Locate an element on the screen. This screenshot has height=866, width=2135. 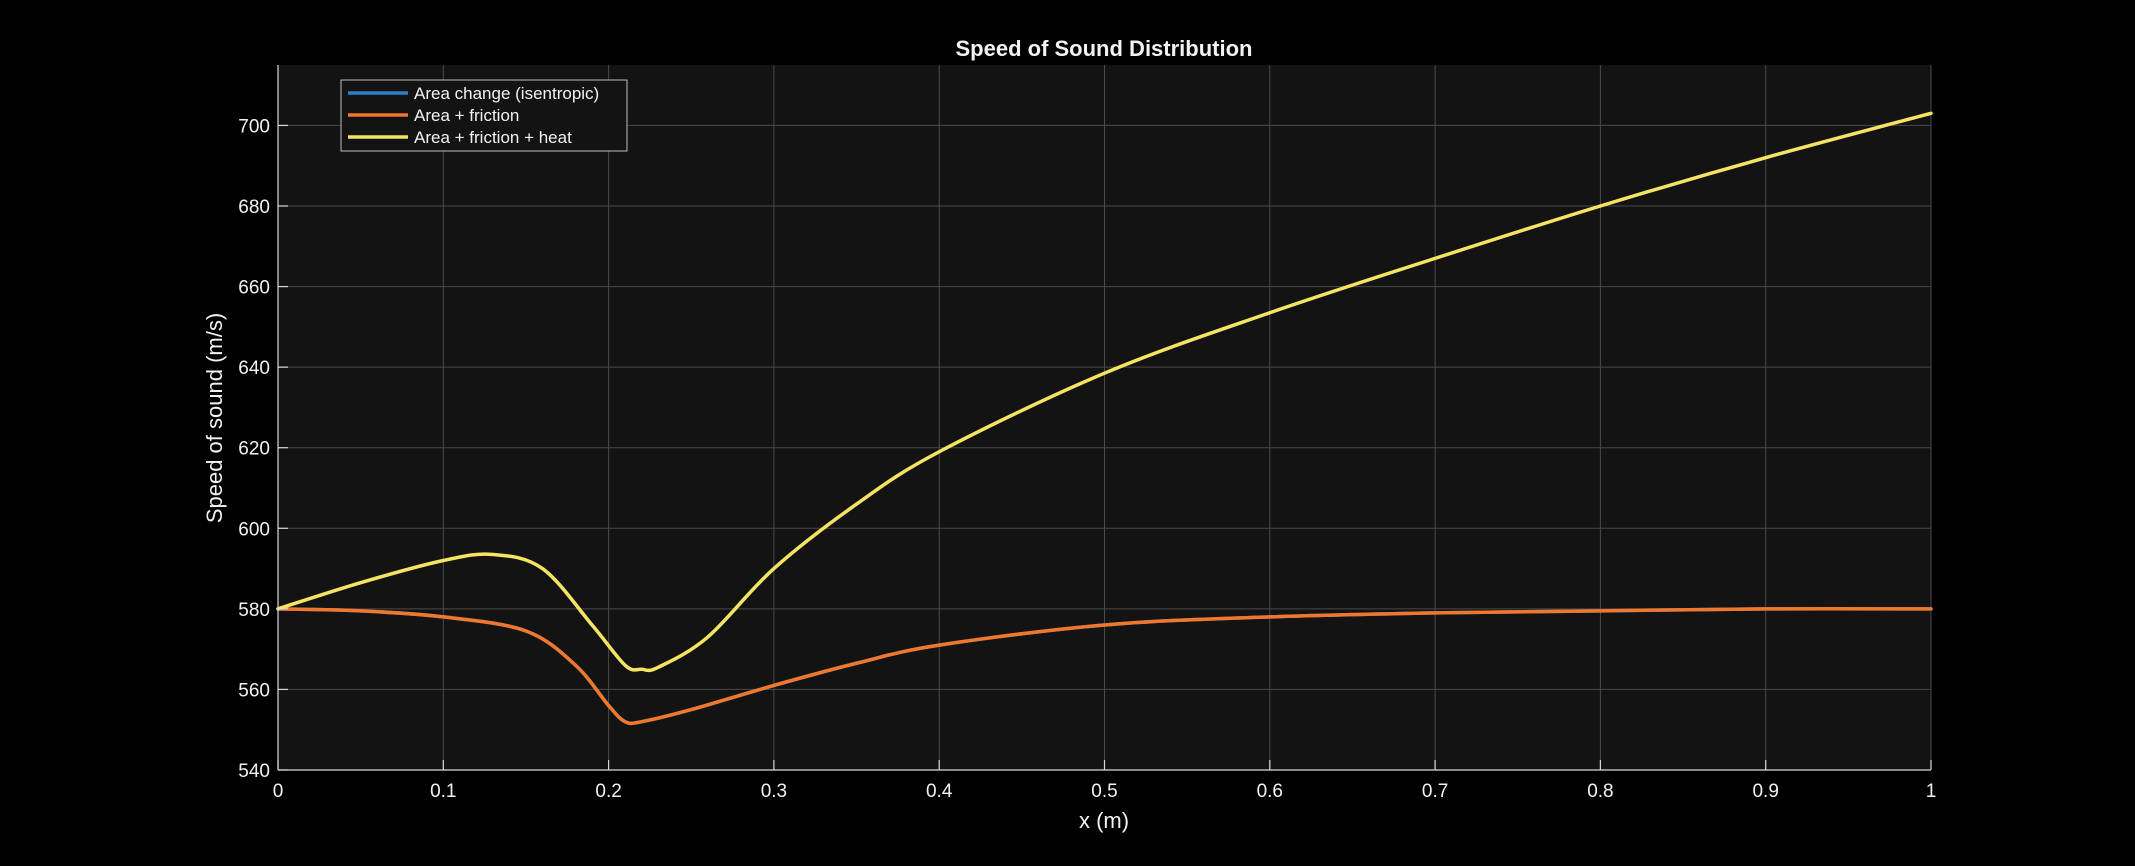
x-tick-label: 0.3 is located at coordinates (774, 791).